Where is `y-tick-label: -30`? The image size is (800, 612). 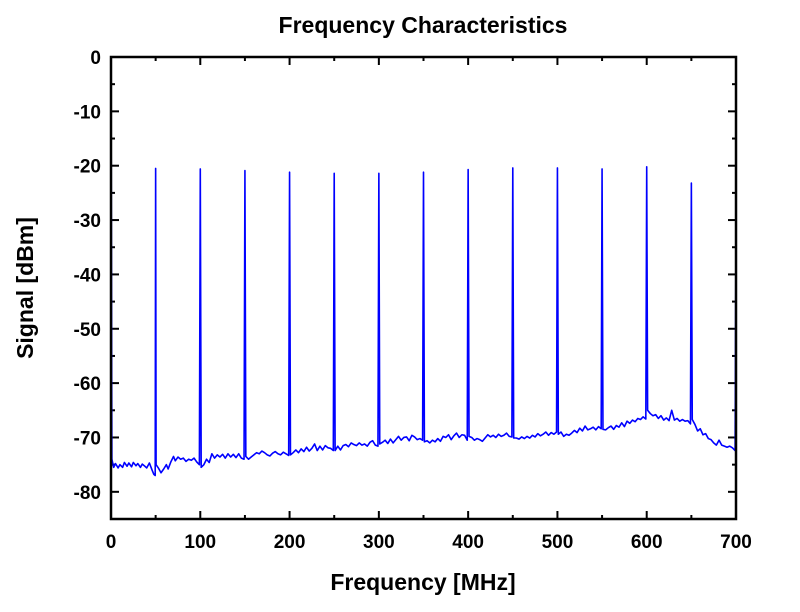 y-tick-label: -30 is located at coordinates (87, 221).